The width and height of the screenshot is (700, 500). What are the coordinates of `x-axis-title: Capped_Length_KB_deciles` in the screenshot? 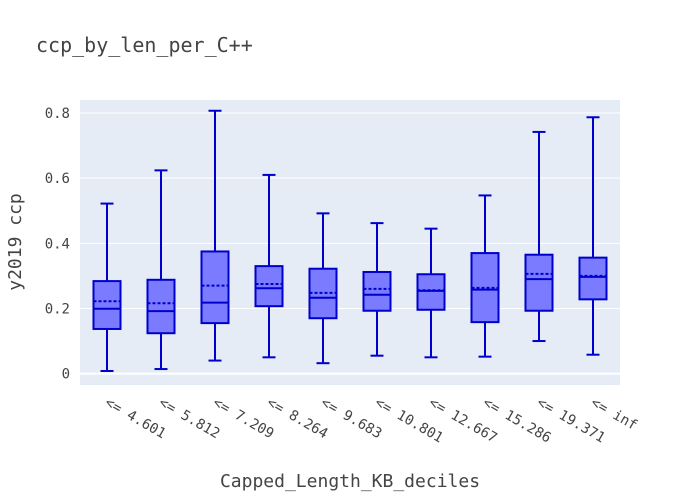 It's located at (350, 481).